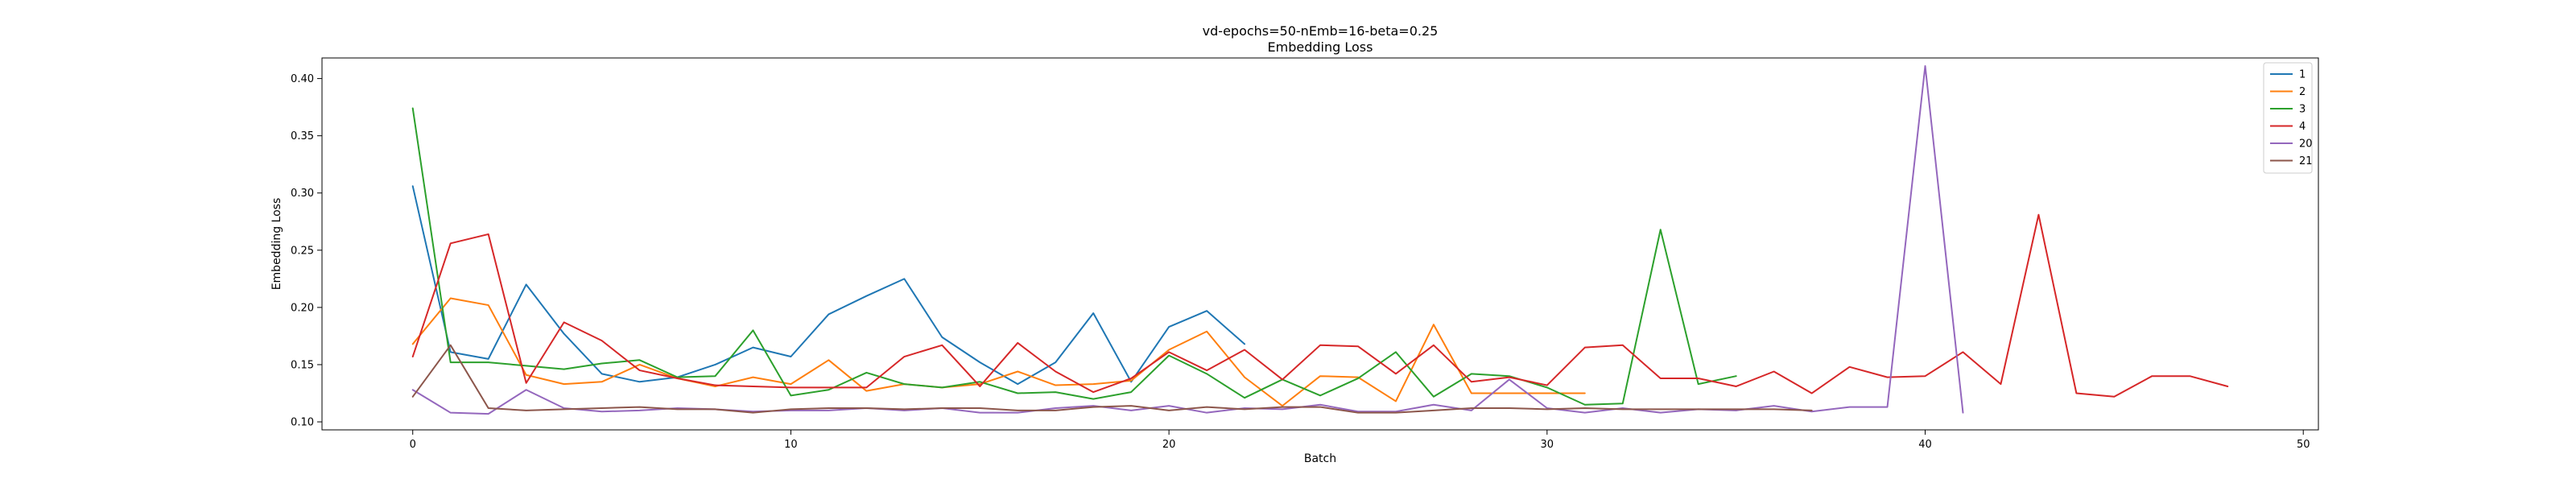 The image size is (2576, 483). What do you see at coordinates (1360, 441) in the screenshot?
I see `x-axis: 0 10 20 30 40 50` at bounding box center [1360, 441].